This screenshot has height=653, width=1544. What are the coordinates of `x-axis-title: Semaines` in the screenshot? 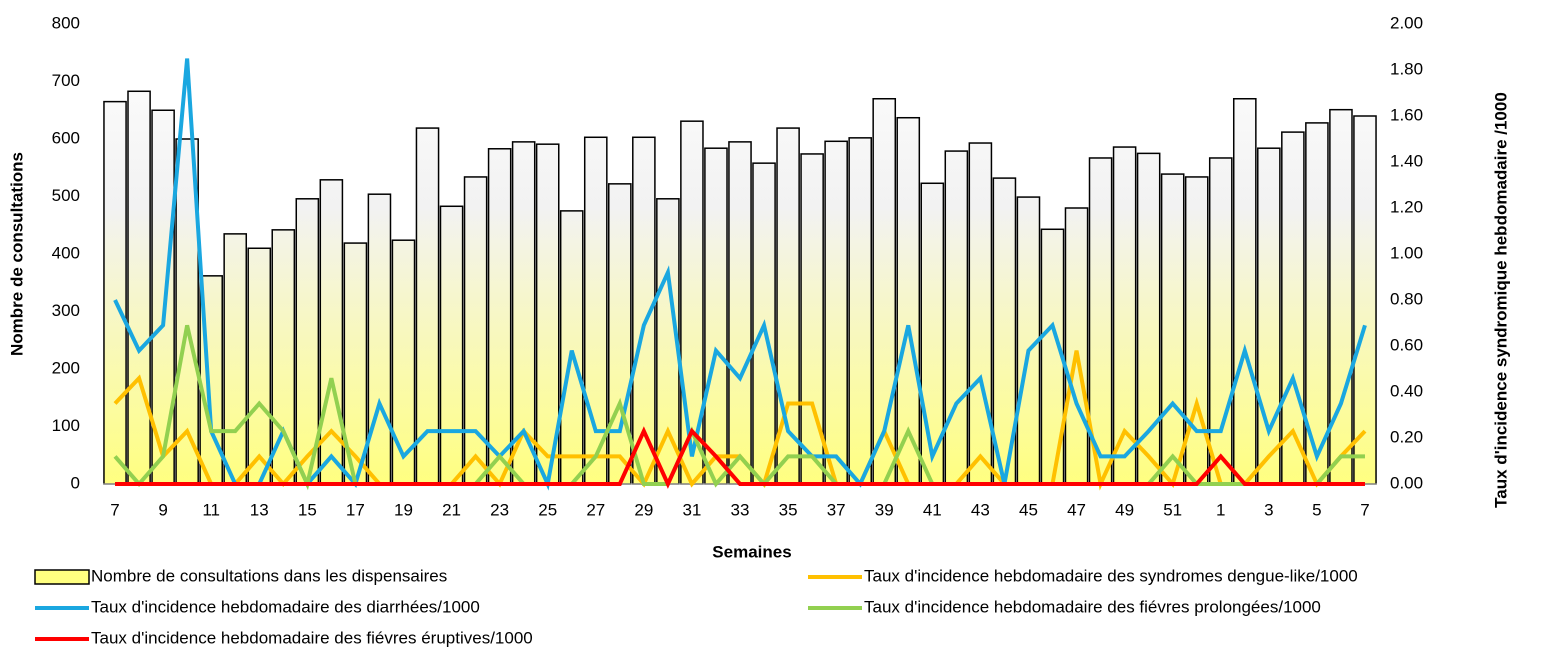 It's located at (751, 551).